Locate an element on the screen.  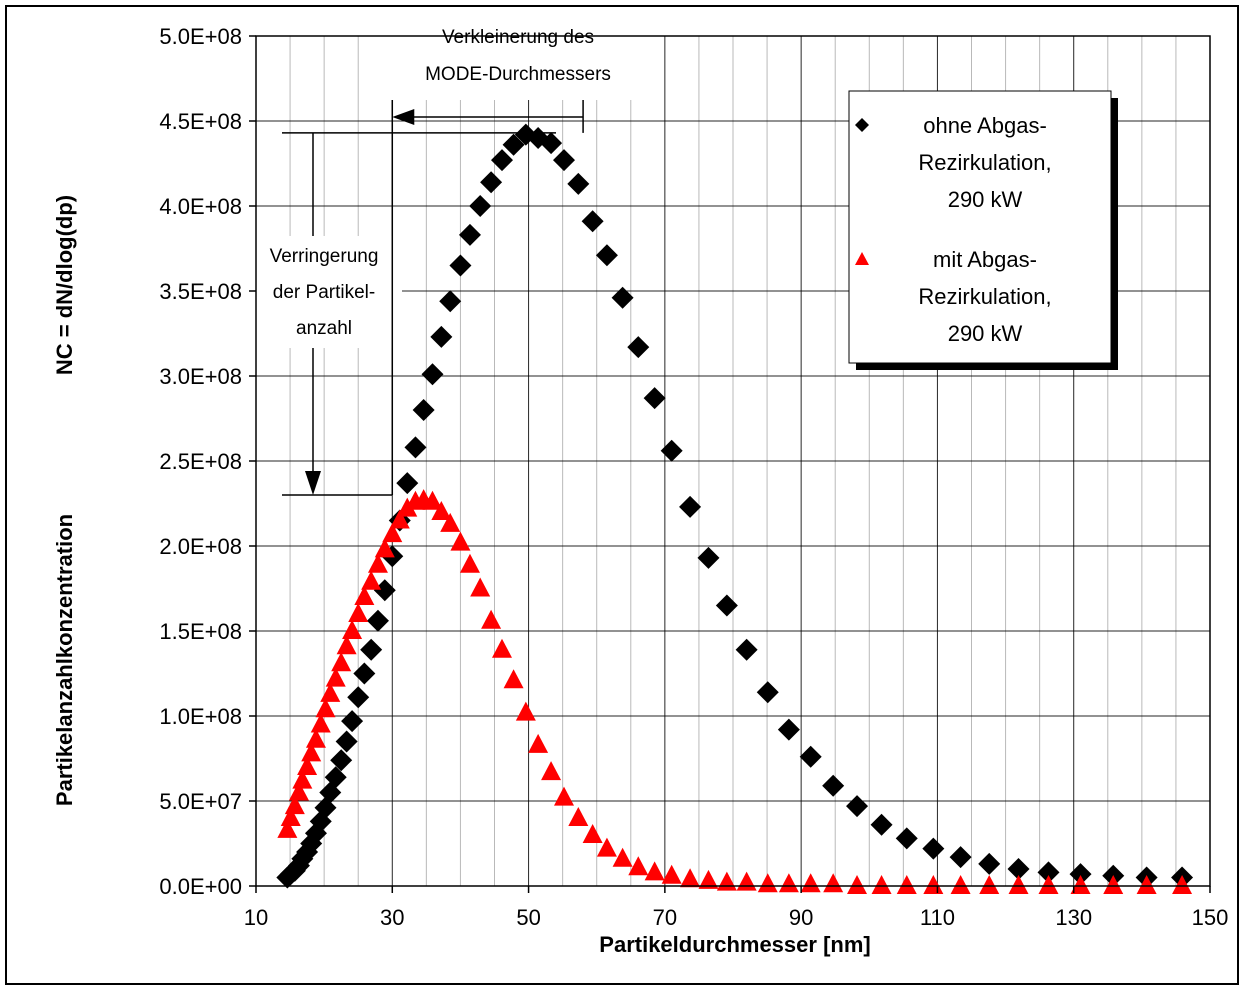
legend-series-1-line-2: Rezirkulation, is located at coordinates (984, 162).